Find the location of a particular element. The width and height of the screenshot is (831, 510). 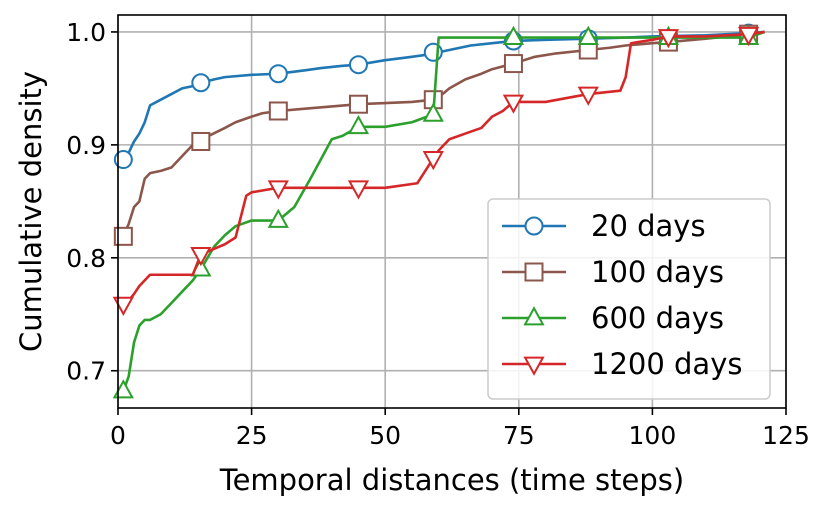

legend: 20 days 100 days 600 days 1200 days is located at coordinates (629, 299).